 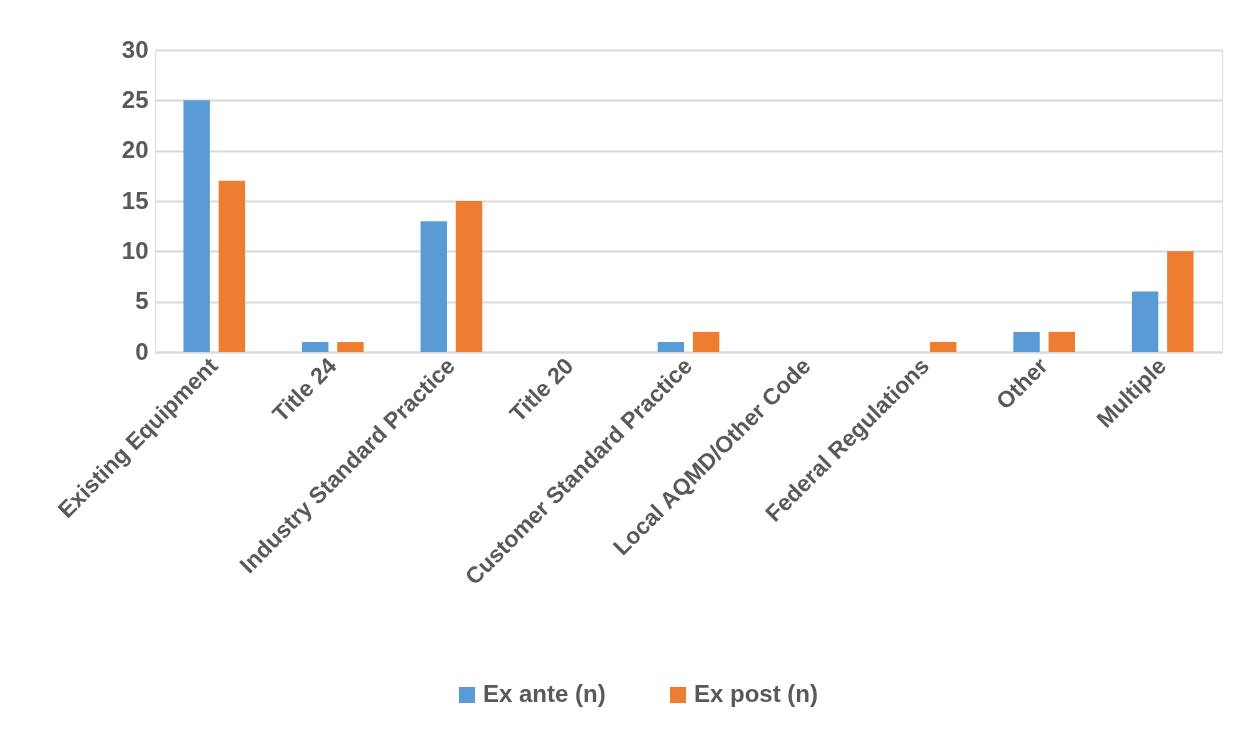 What do you see at coordinates (135, 200) in the screenshot?
I see `y-tick-label: 15` at bounding box center [135, 200].